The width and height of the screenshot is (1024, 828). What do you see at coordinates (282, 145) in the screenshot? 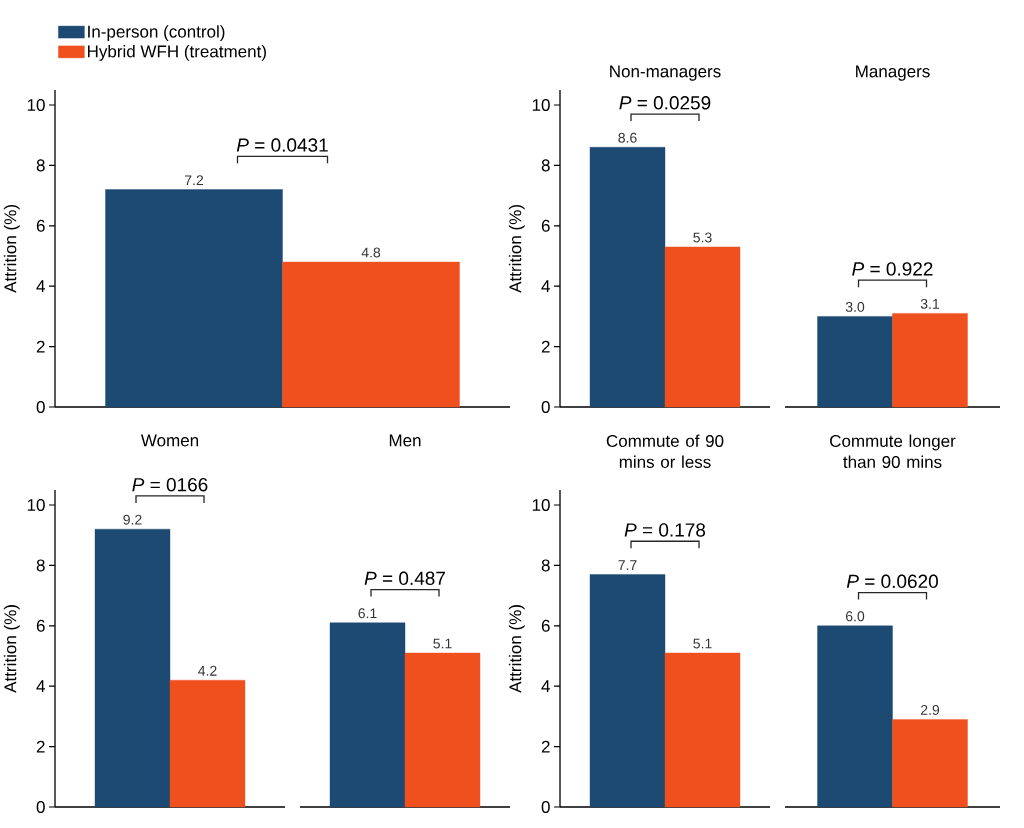
I see `annotation: P = 0.0431` at bounding box center [282, 145].